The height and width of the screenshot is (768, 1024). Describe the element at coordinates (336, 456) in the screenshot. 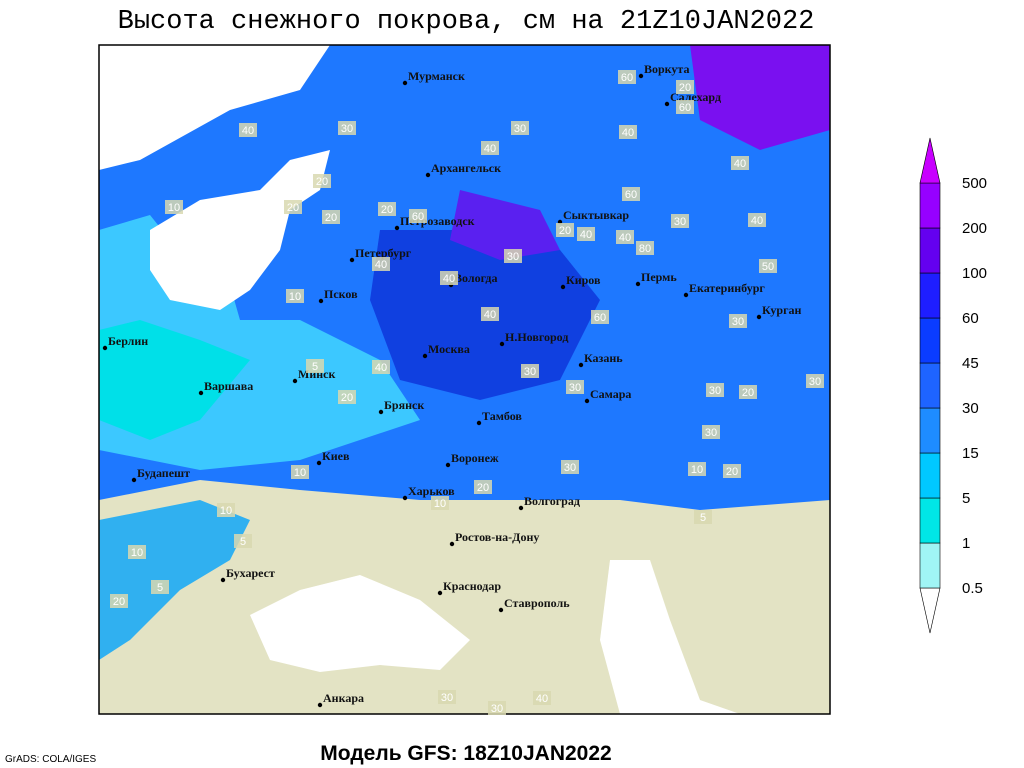

I see `city-label: Киев` at that location.